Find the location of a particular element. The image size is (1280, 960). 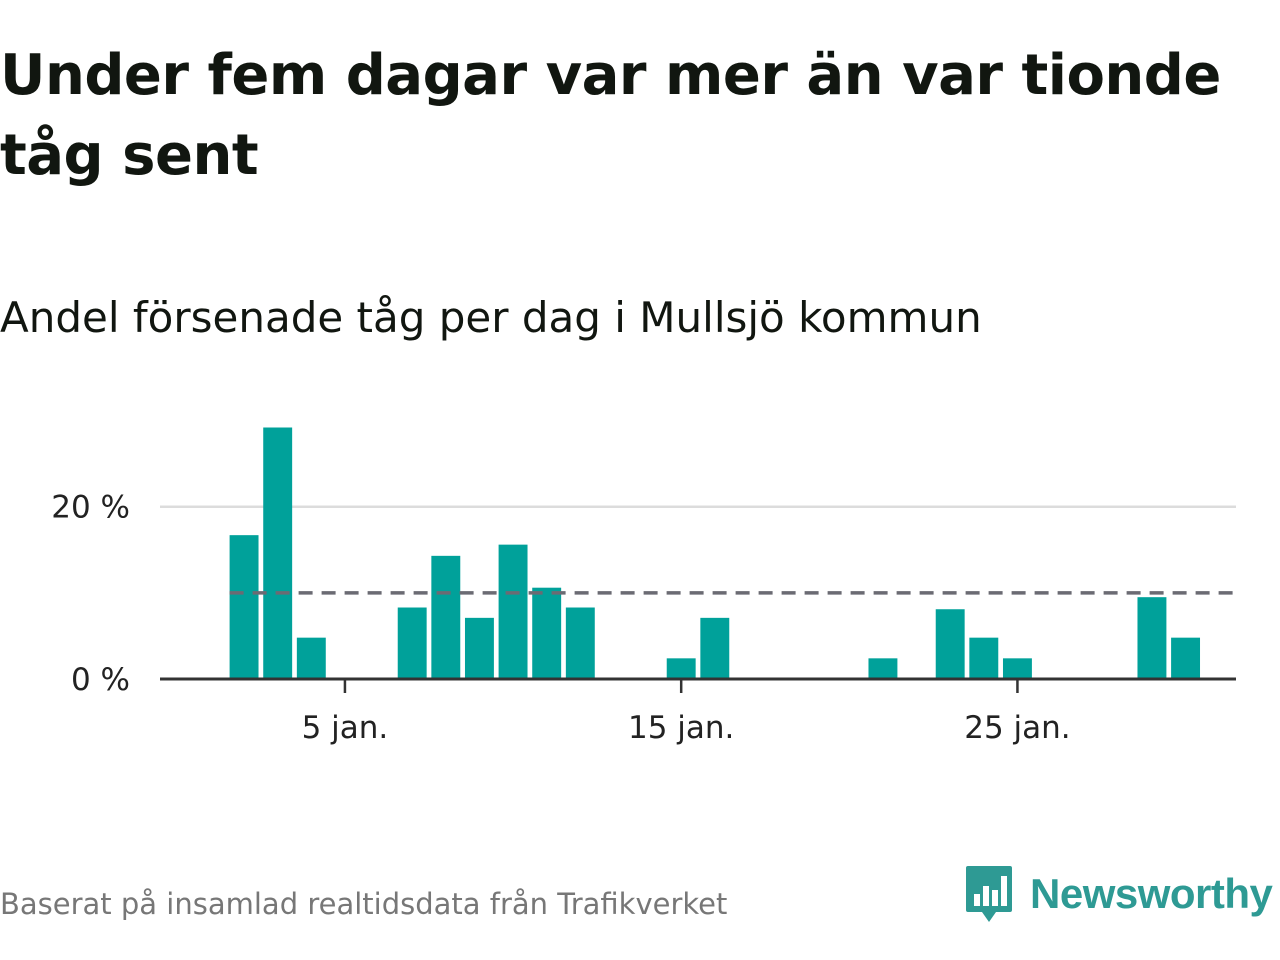

bar-chart-speech-bubble-icon is located at coordinates (989, 894).